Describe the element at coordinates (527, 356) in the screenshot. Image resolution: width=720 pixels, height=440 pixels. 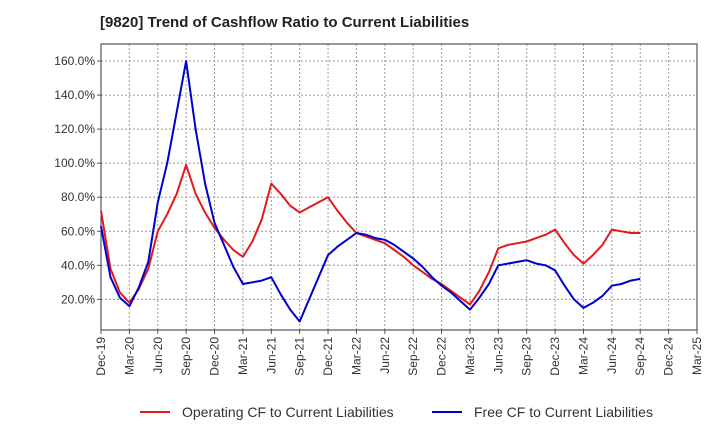
I see `x-tick-label: Sep-23` at that location.